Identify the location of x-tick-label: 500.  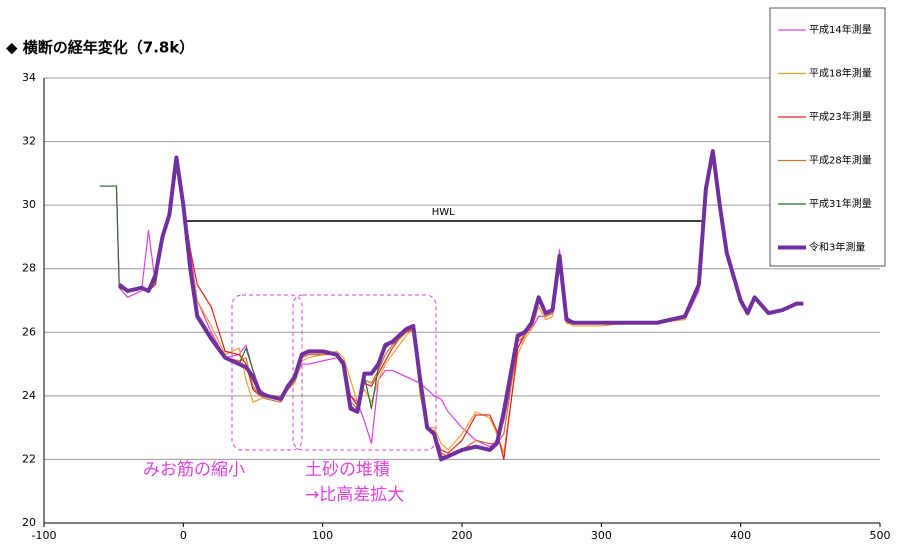
(880, 535).